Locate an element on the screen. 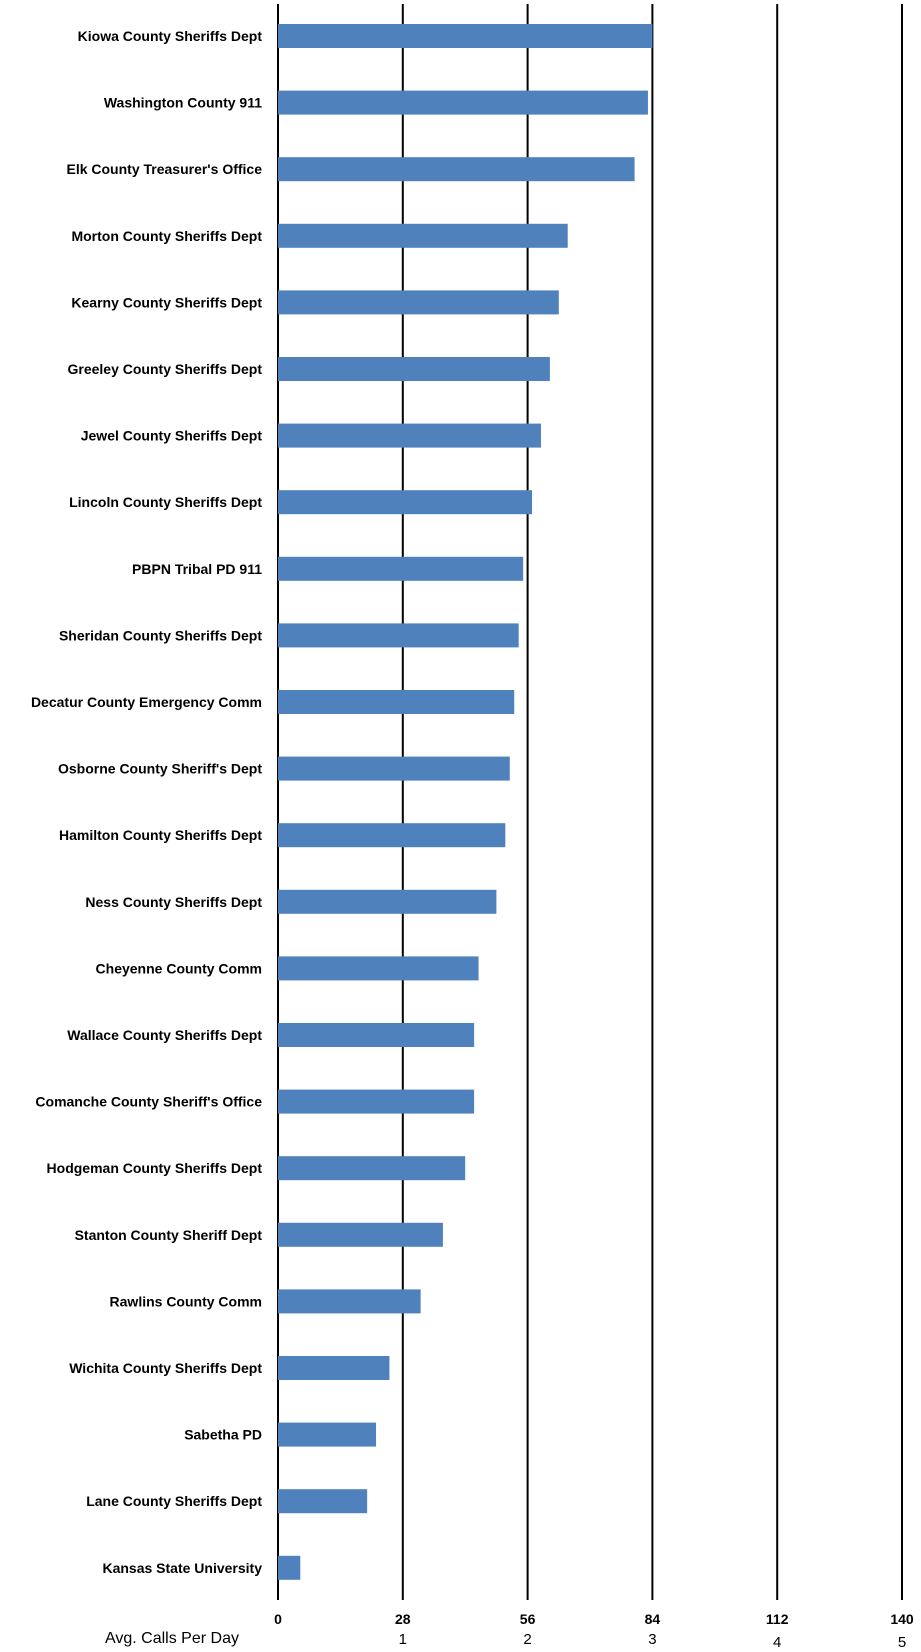 This screenshot has width=921, height=1652. category-label-20: Wichita County Sheriffs Dept is located at coordinates (165, 1368).